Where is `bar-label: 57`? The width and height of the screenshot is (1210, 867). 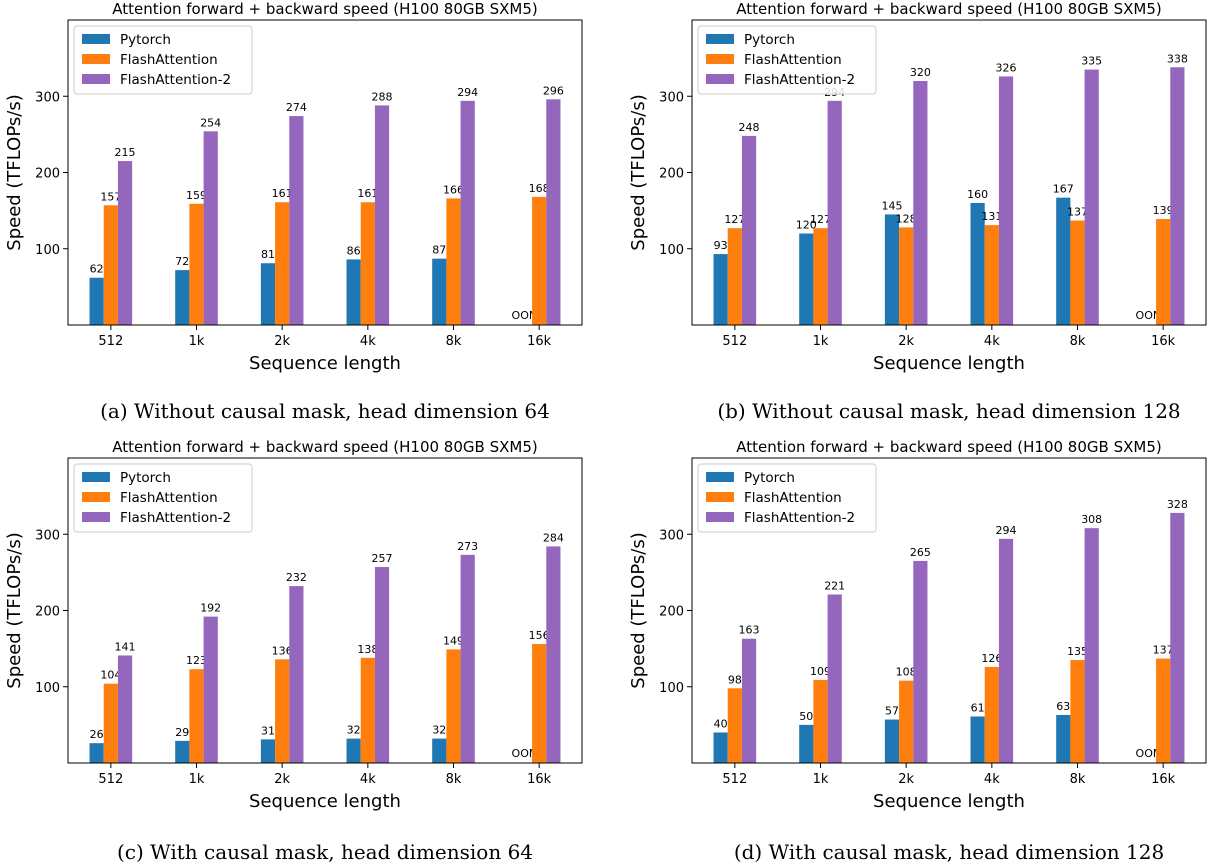 bar-label: 57 is located at coordinates (892, 711).